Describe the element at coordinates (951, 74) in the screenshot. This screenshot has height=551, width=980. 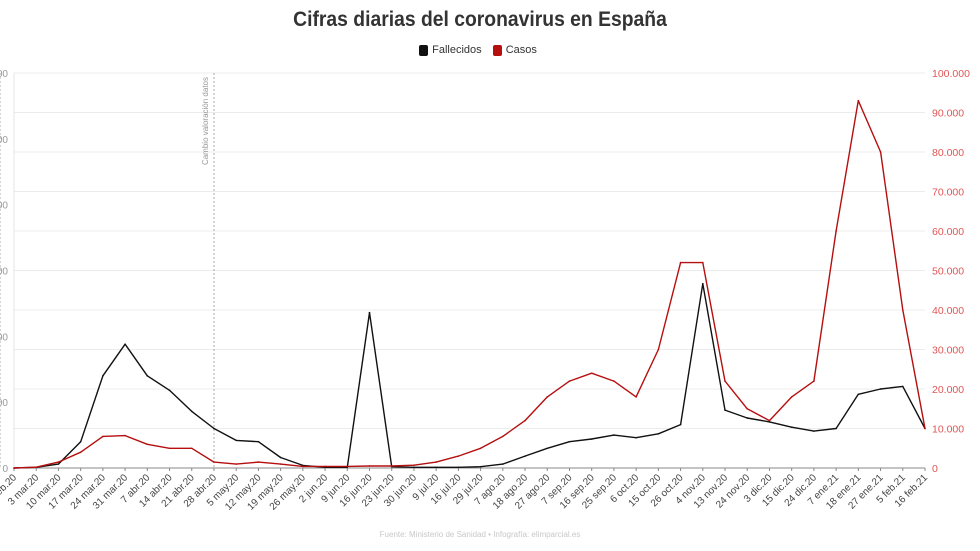
I see `y-right-tick-label: 100.000` at that location.